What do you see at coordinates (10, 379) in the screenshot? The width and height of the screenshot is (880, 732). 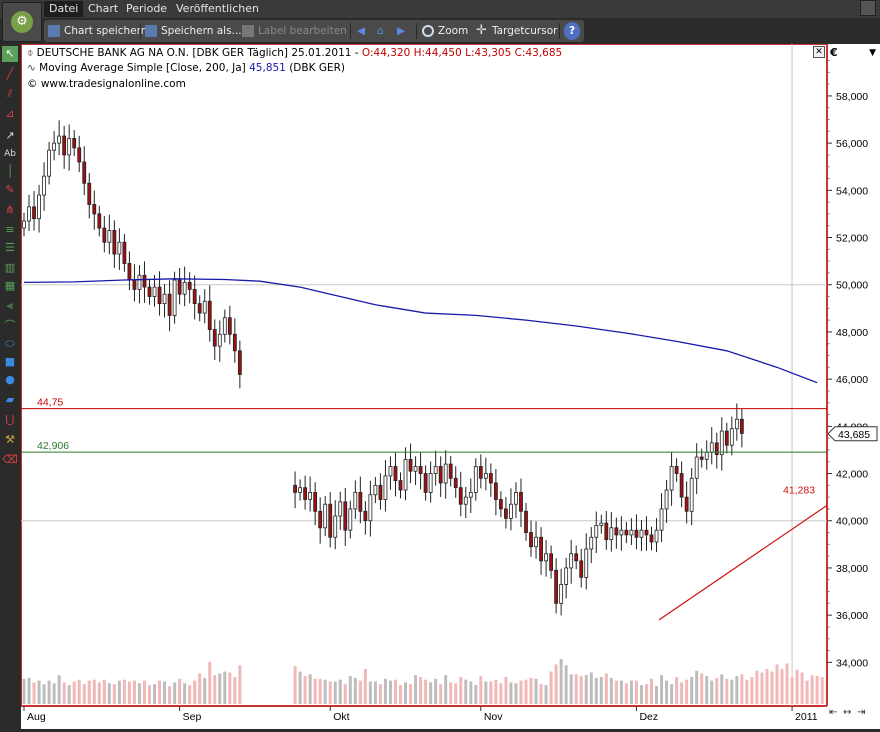 I see `circle-tool-icon: ●` at bounding box center [10, 379].